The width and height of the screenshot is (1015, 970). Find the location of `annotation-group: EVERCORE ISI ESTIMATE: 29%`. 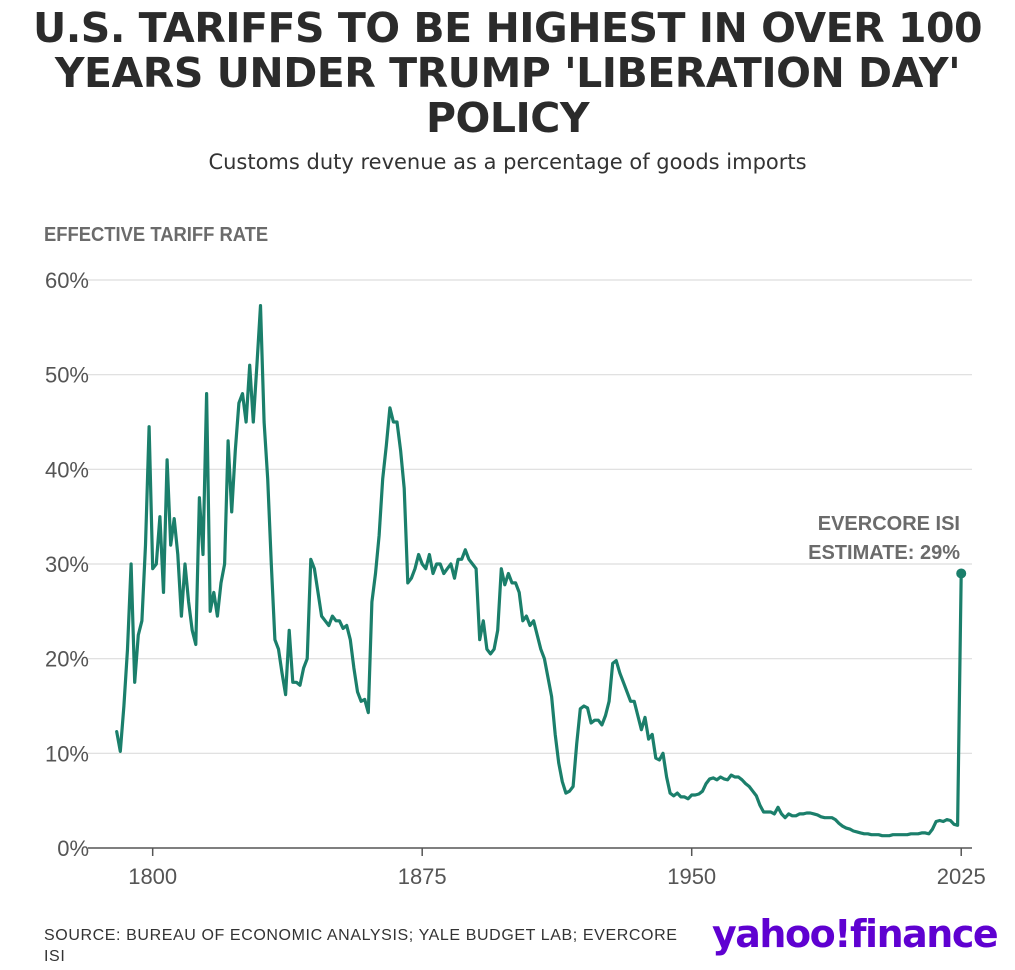

annotation-group: EVERCORE ISI ESTIMATE: 29% is located at coordinates (887, 546).